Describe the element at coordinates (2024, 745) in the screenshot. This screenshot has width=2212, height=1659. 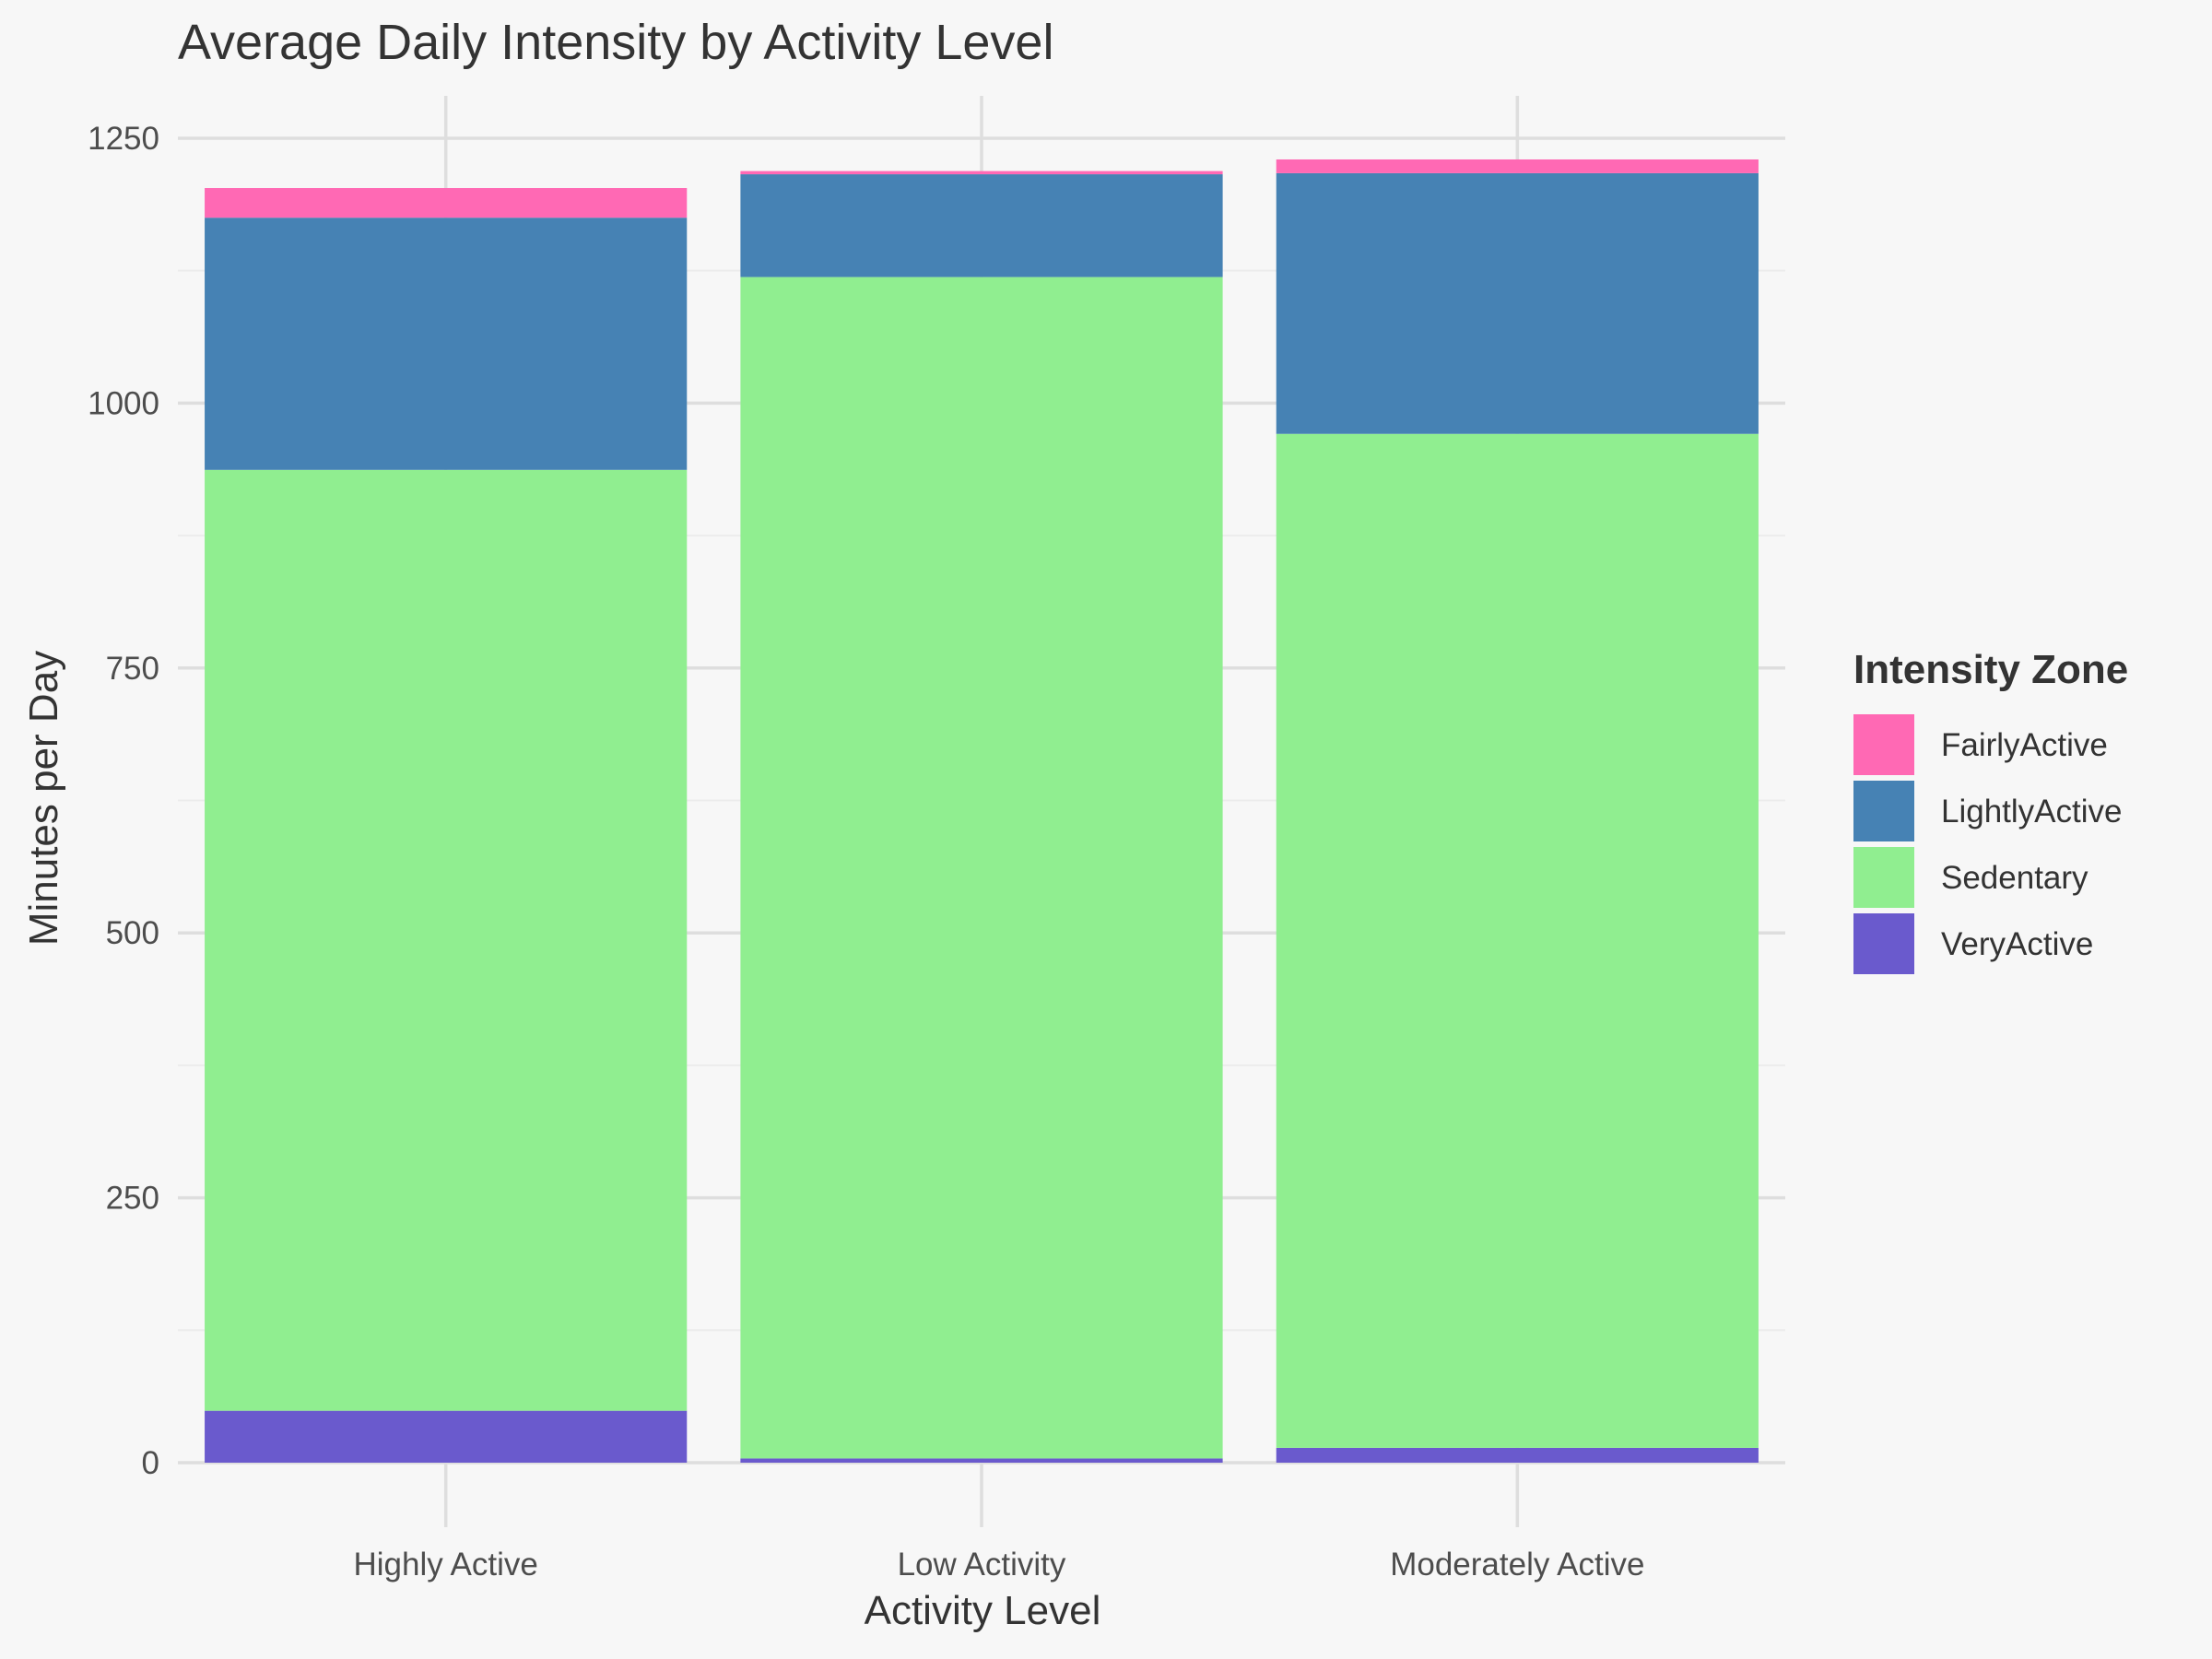
I see `legend-label: FairlyActive` at that location.